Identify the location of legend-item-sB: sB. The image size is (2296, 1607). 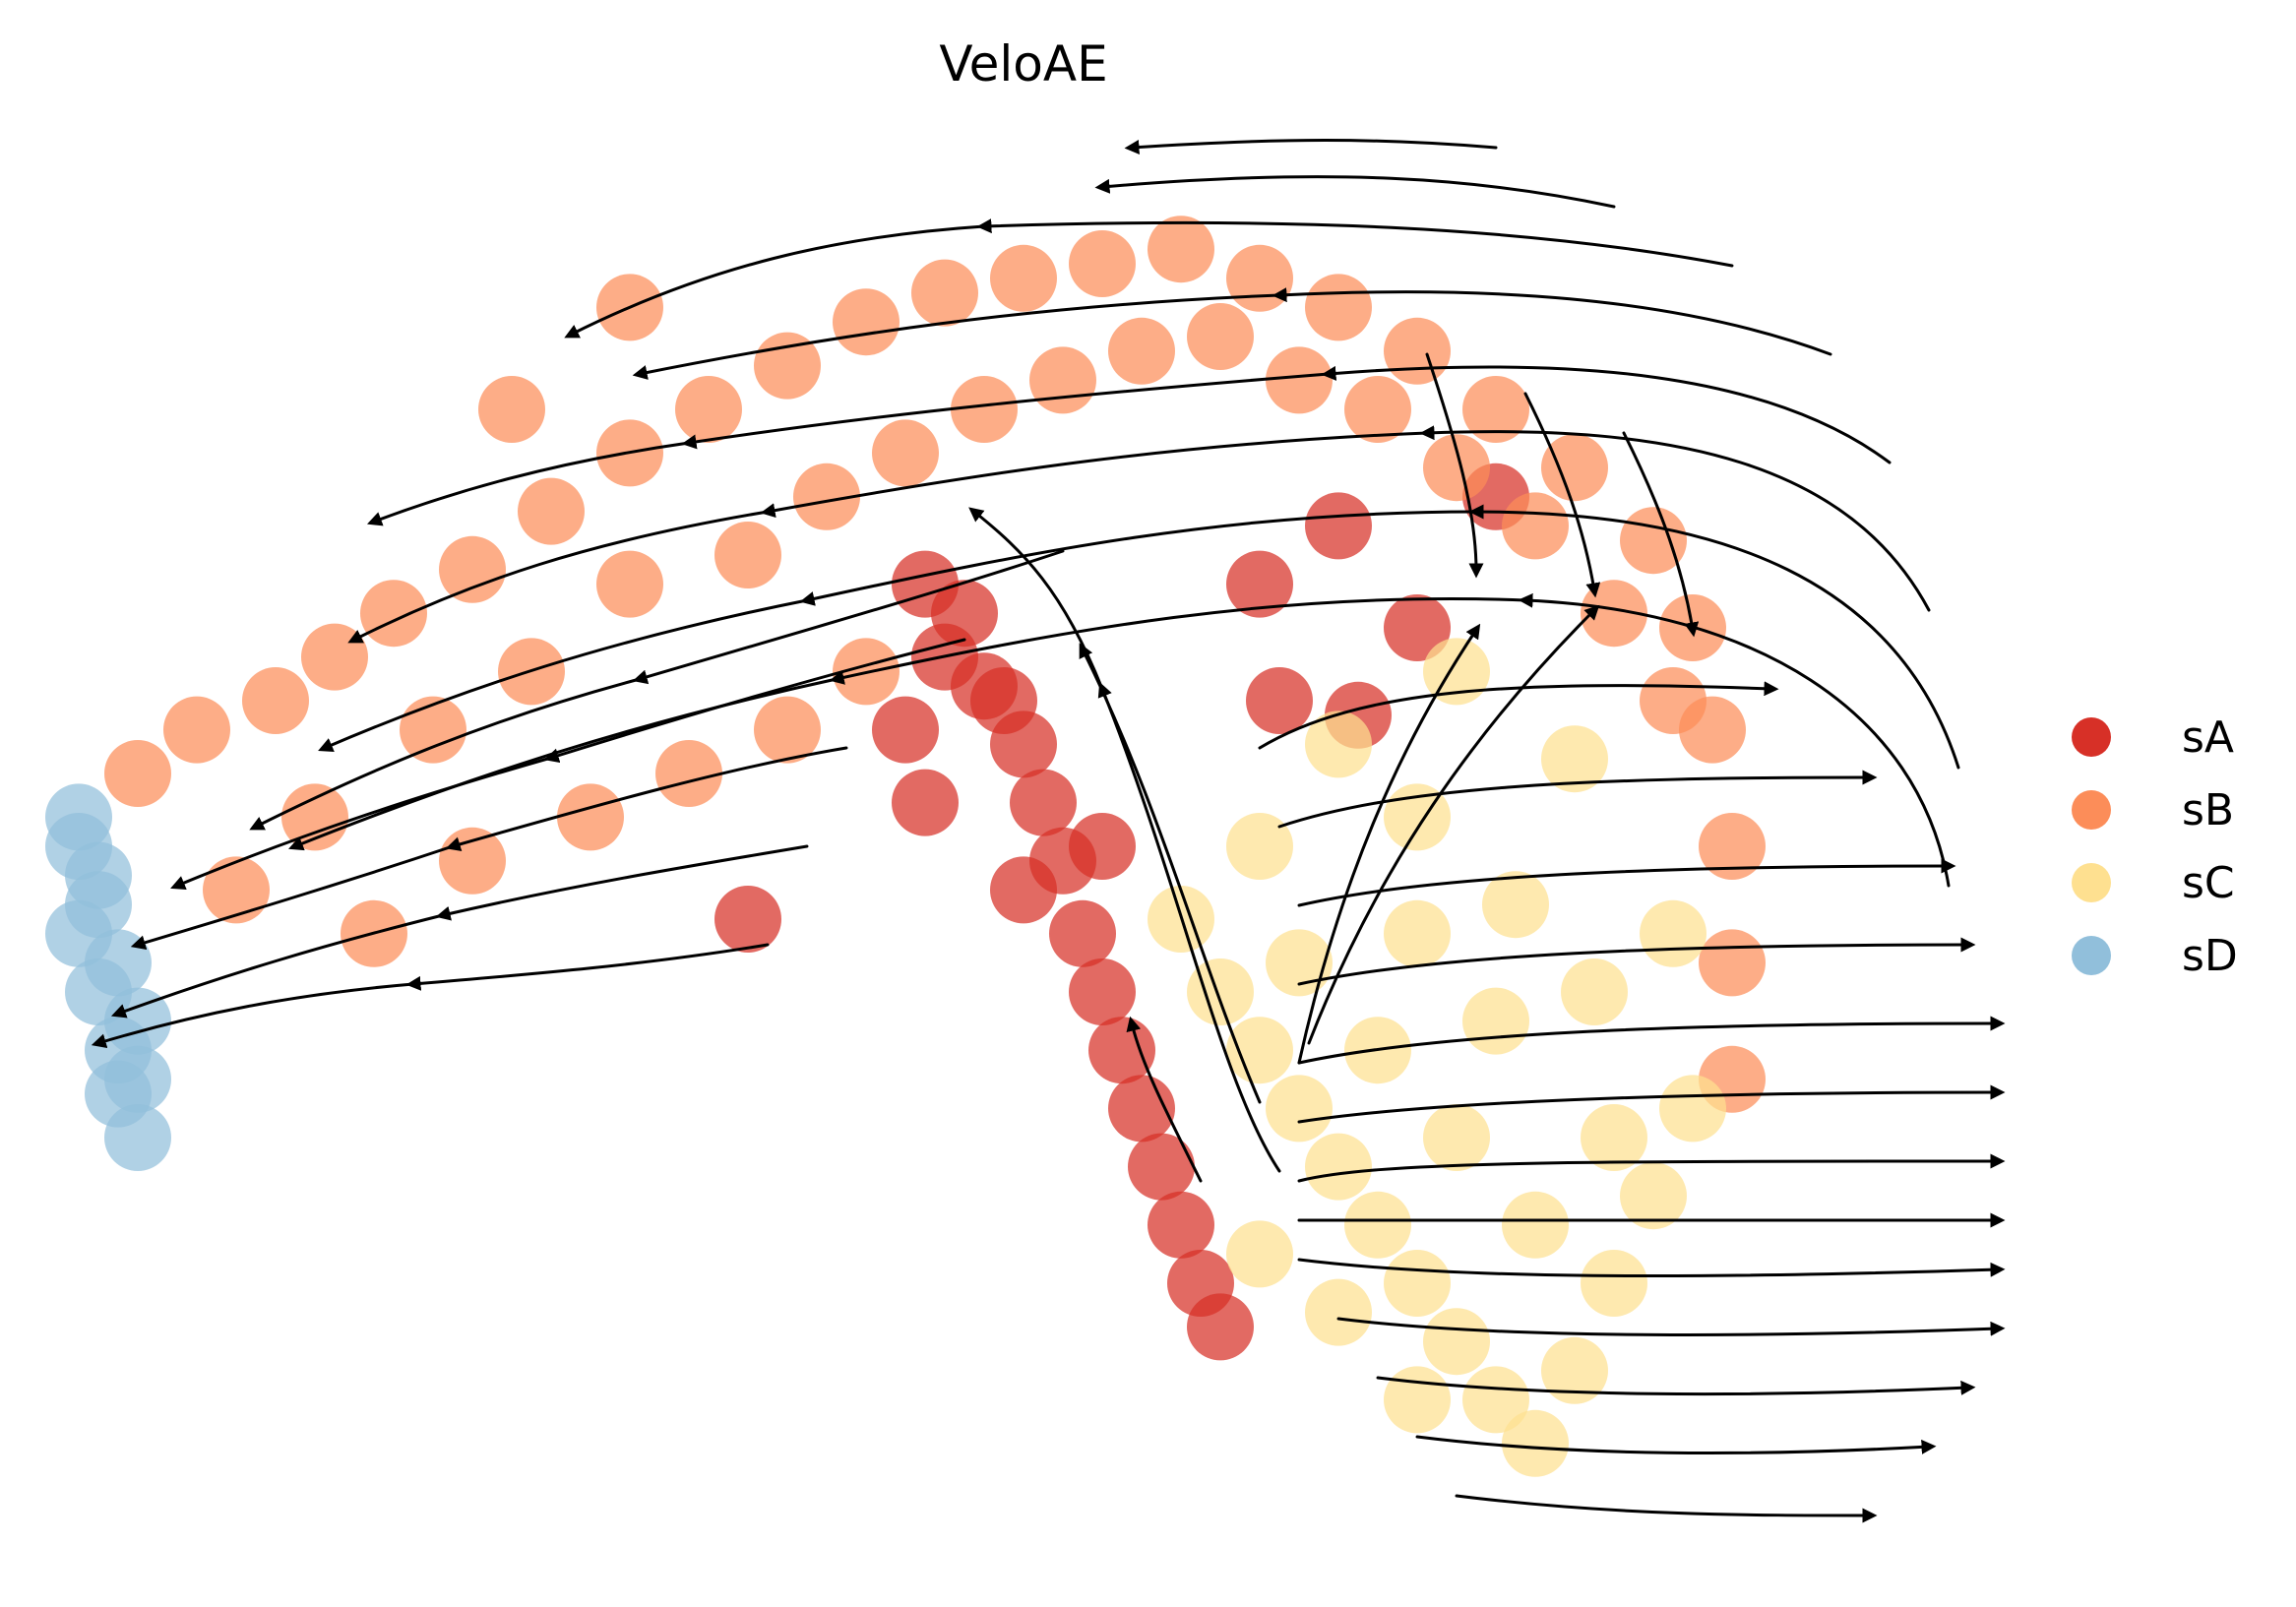
(2155, 809).